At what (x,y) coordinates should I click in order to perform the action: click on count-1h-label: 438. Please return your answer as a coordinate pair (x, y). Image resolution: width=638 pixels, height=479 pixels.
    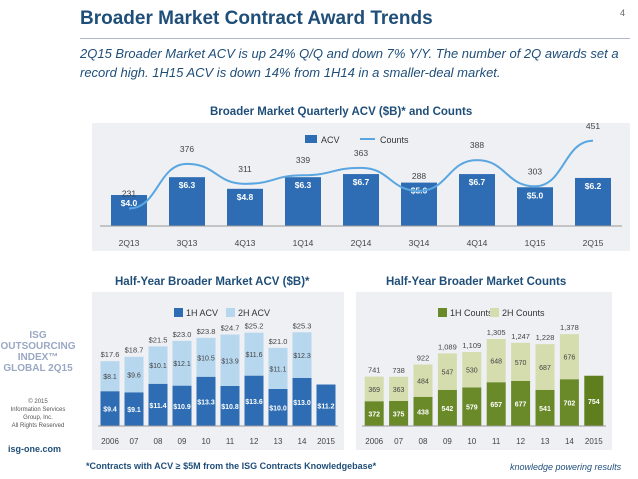
    Looking at the image, I should click on (423, 412).